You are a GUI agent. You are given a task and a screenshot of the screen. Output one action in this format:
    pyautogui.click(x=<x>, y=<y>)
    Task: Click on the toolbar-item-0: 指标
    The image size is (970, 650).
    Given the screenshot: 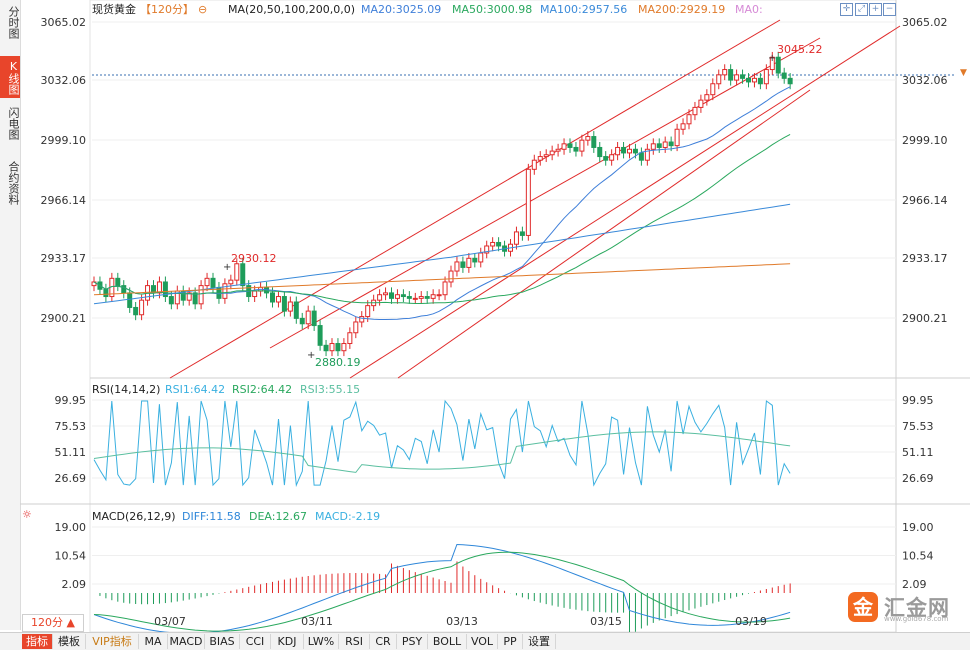 What is the action you would take?
    pyautogui.click(x=37, y=641)
    